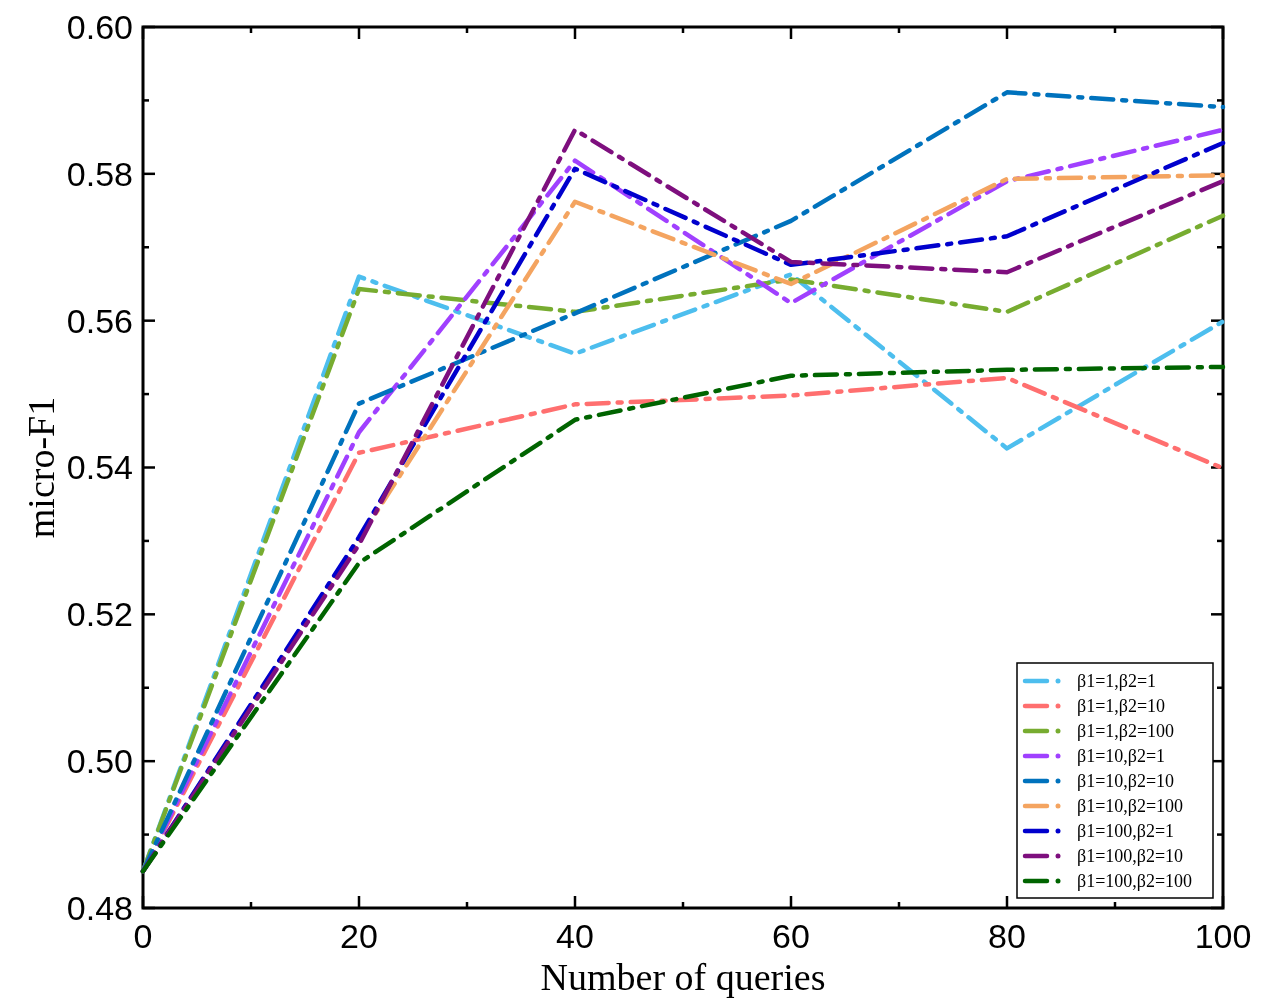  What do you see at coordinates (359, 936) in the screenshot?
I see `x-tick-label: 20` at bounding box center [359, 936].